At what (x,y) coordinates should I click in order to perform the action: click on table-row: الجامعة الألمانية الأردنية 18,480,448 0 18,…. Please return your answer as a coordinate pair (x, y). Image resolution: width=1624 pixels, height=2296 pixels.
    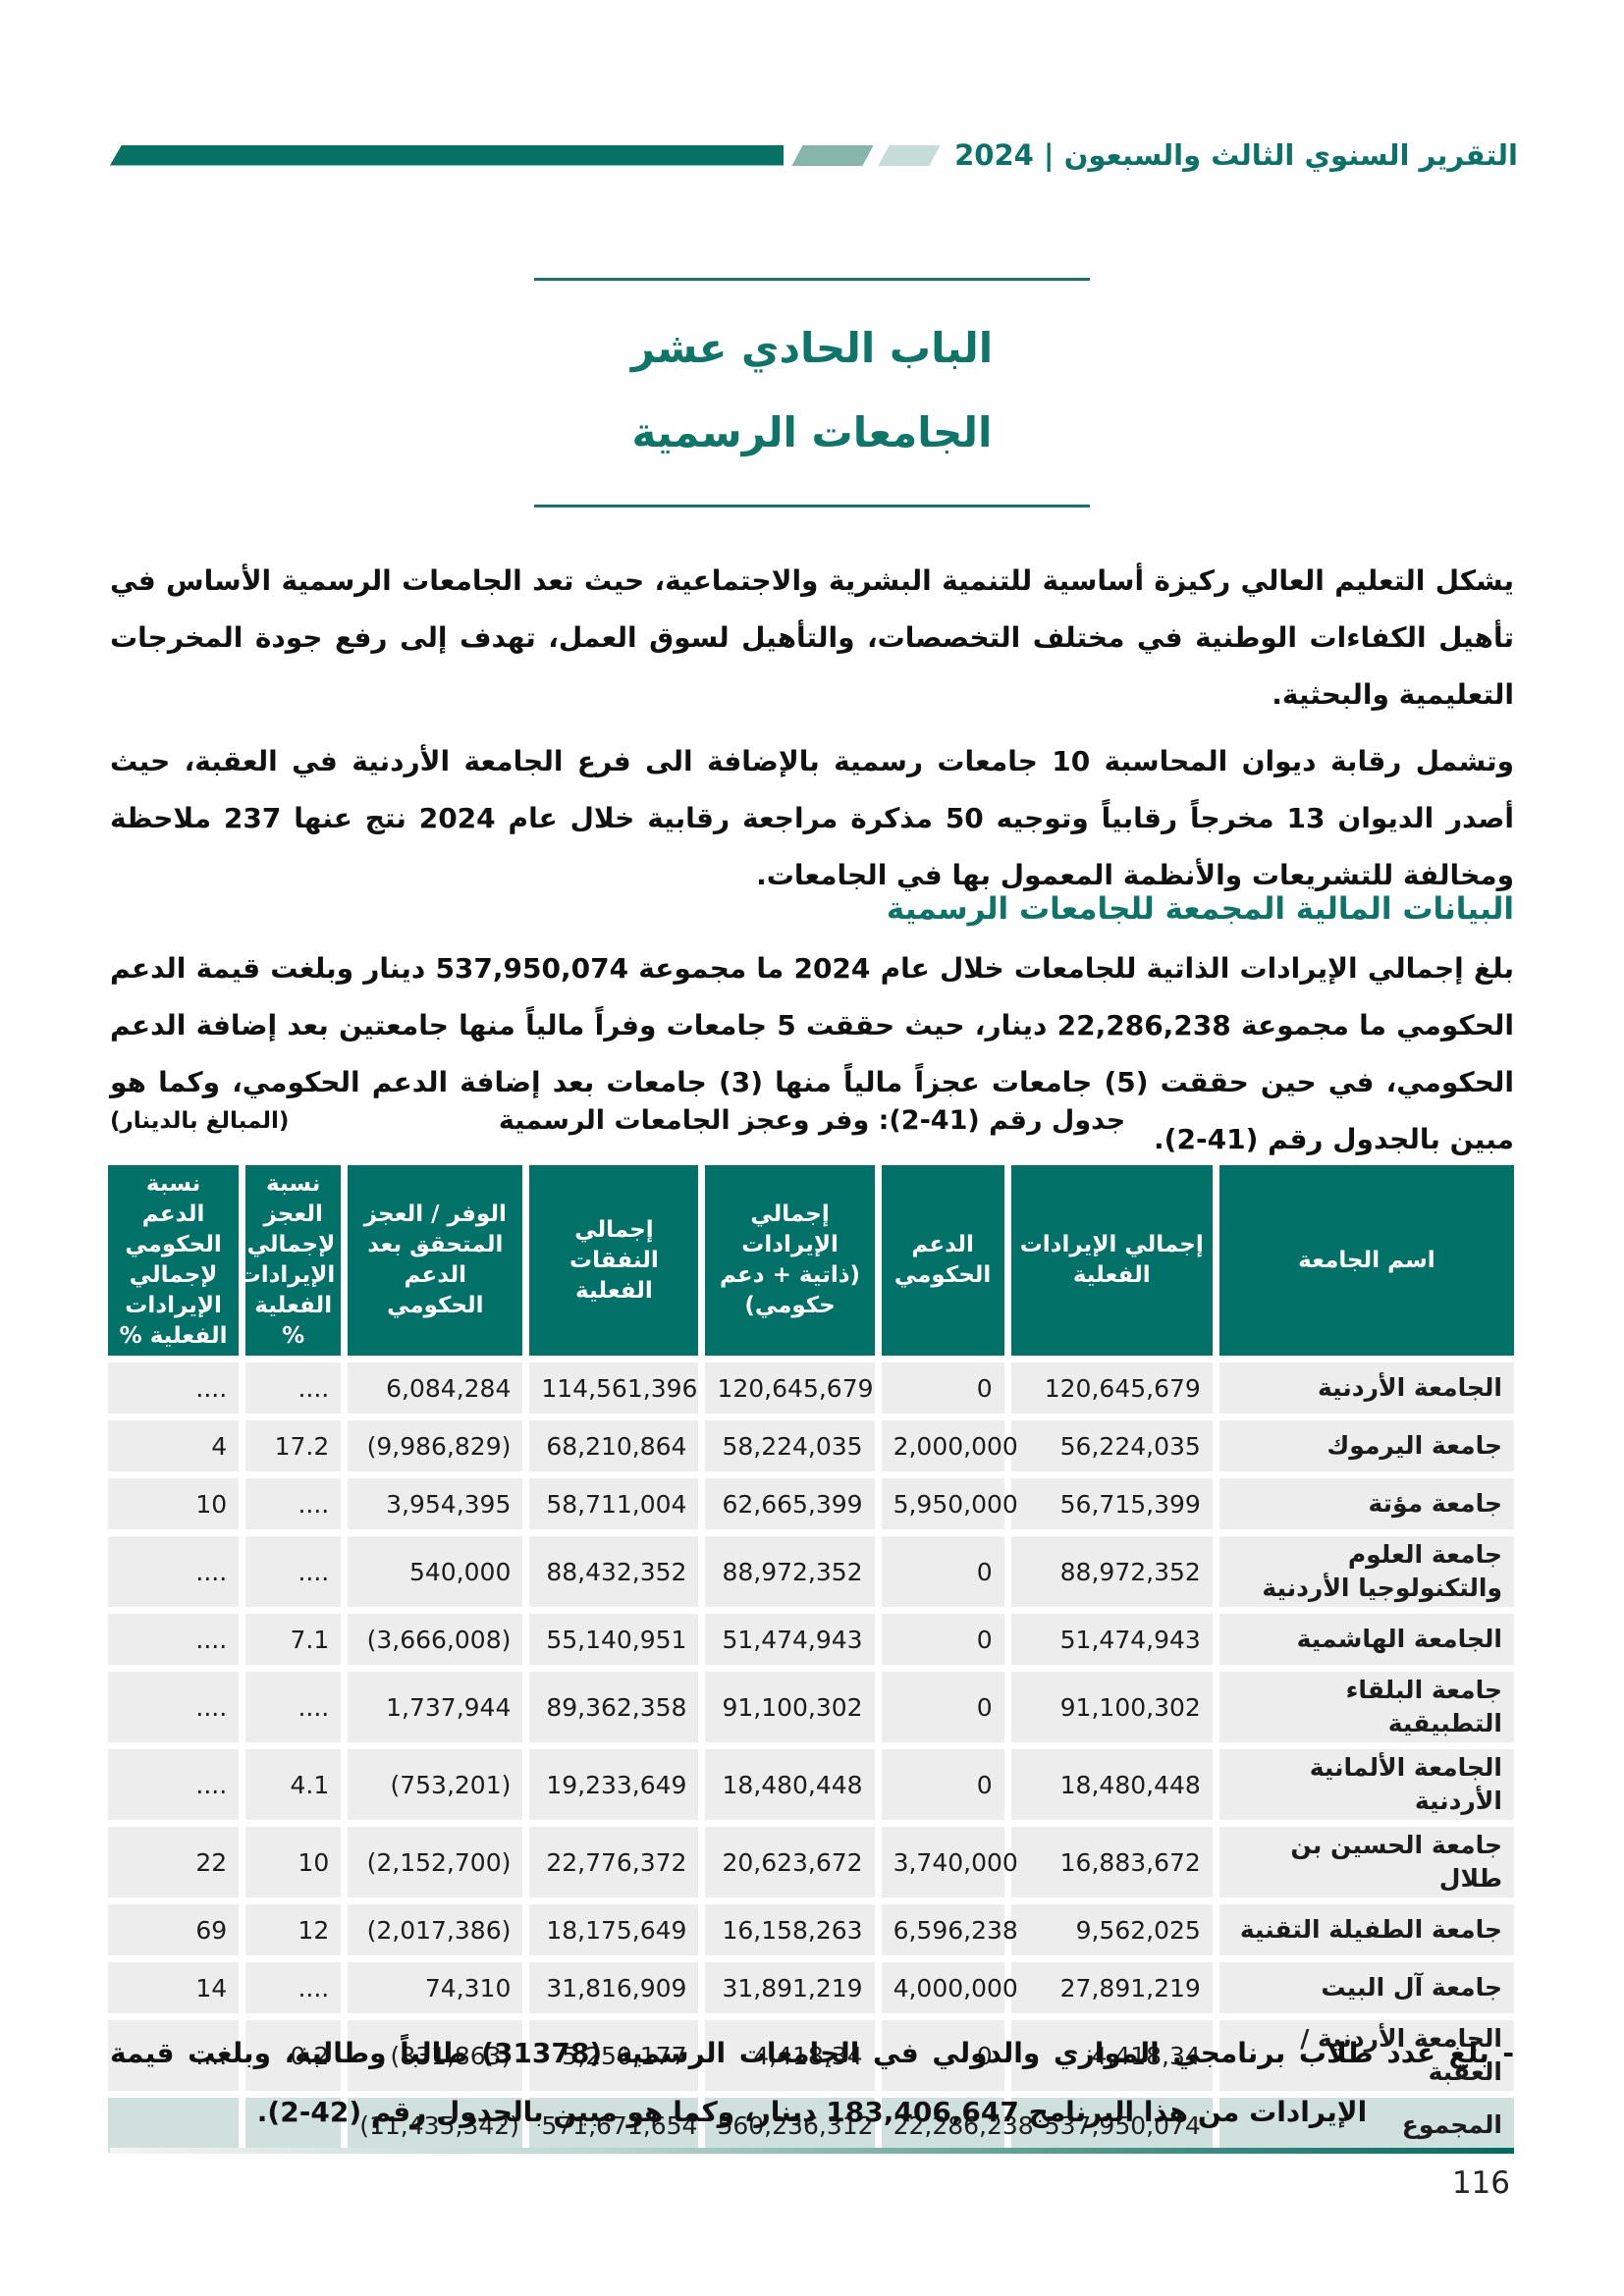
    Looking at the image, I should click on (811, 1784).